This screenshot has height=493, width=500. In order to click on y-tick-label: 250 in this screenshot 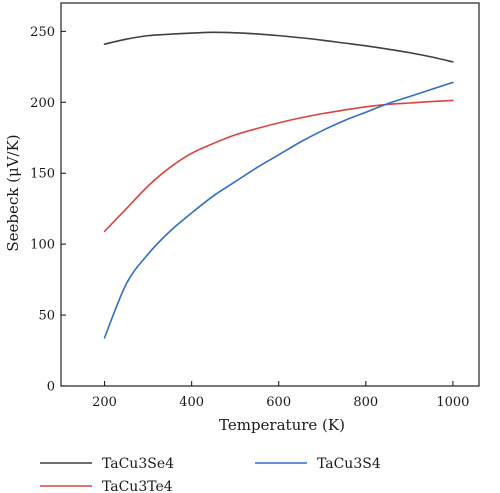, I will do `click(42, 32)`.